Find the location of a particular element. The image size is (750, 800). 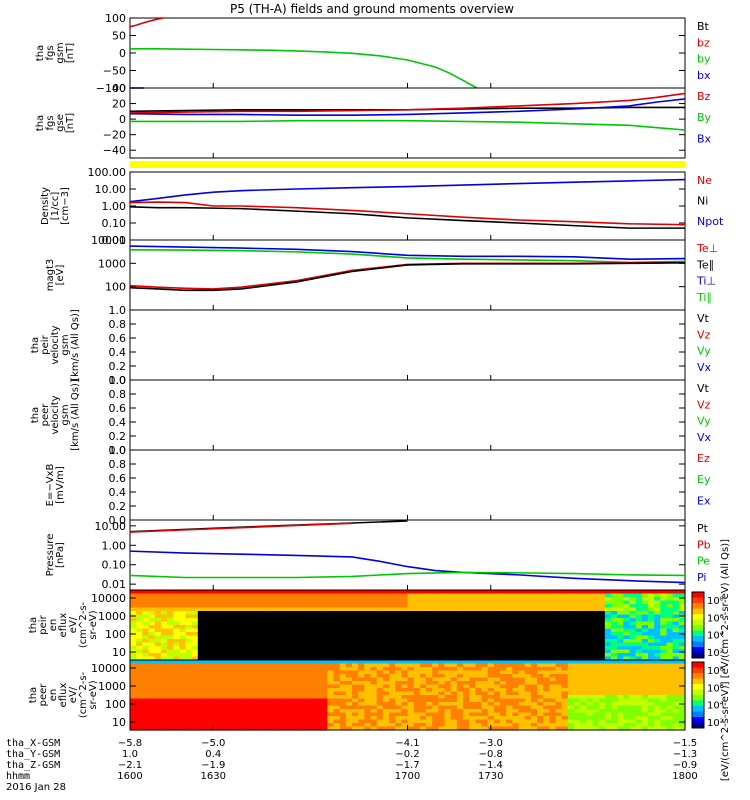

ylabel-line: velocity is located at coordinates (55, 414).